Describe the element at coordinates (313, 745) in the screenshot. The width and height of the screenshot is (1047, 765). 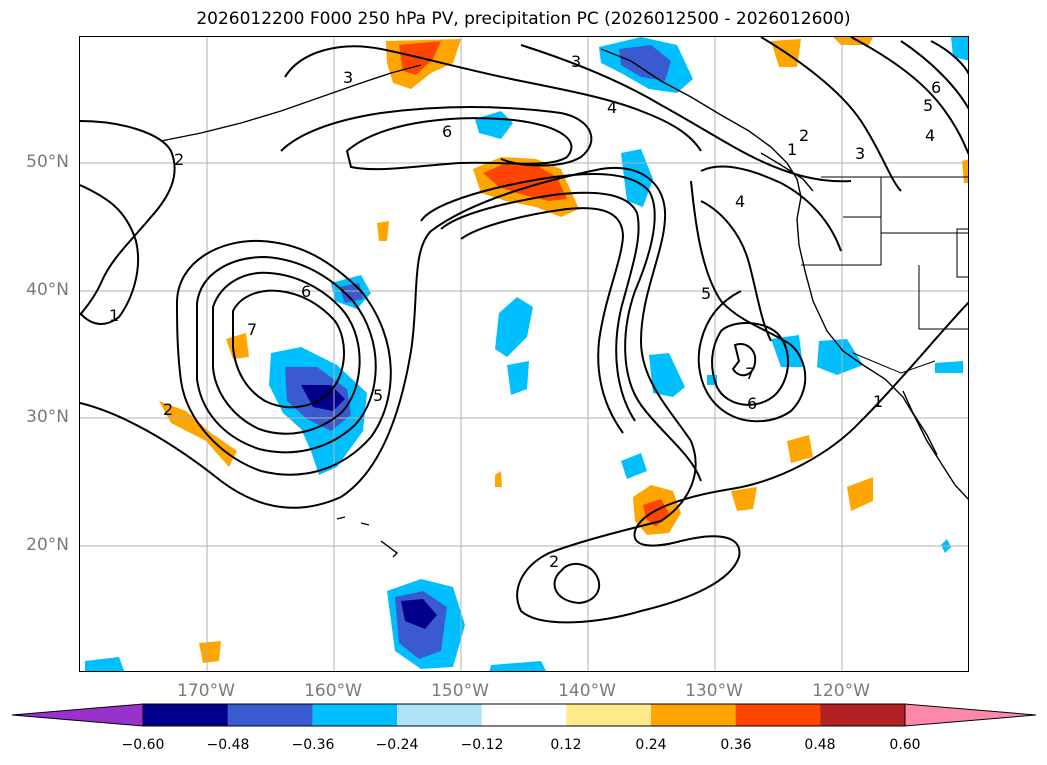
I see `colorbar-tick-3: −0.36` at that location.